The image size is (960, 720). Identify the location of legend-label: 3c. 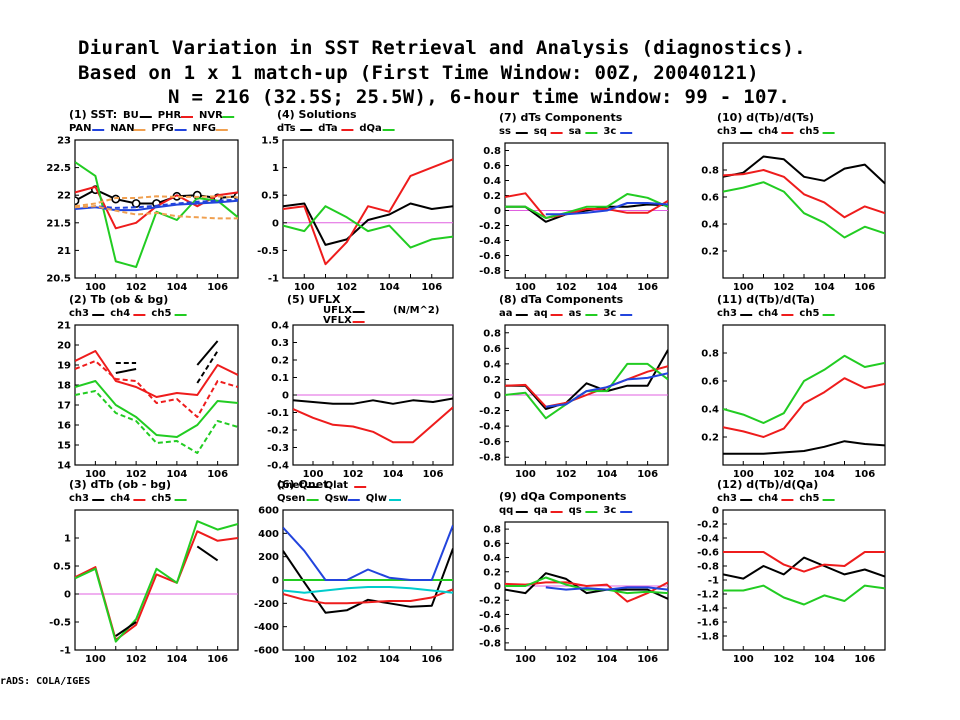
(609, 313).